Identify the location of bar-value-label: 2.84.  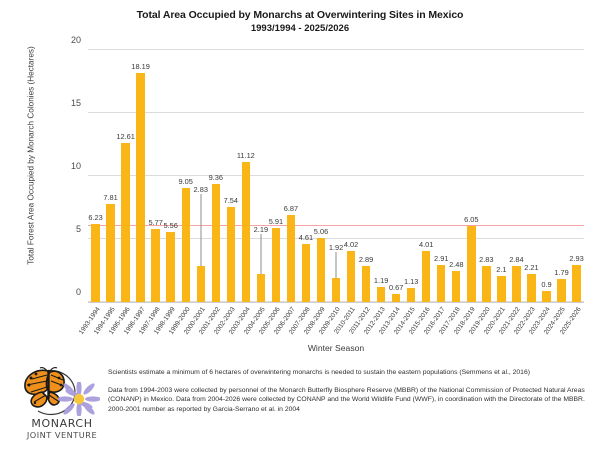
(516, 260).